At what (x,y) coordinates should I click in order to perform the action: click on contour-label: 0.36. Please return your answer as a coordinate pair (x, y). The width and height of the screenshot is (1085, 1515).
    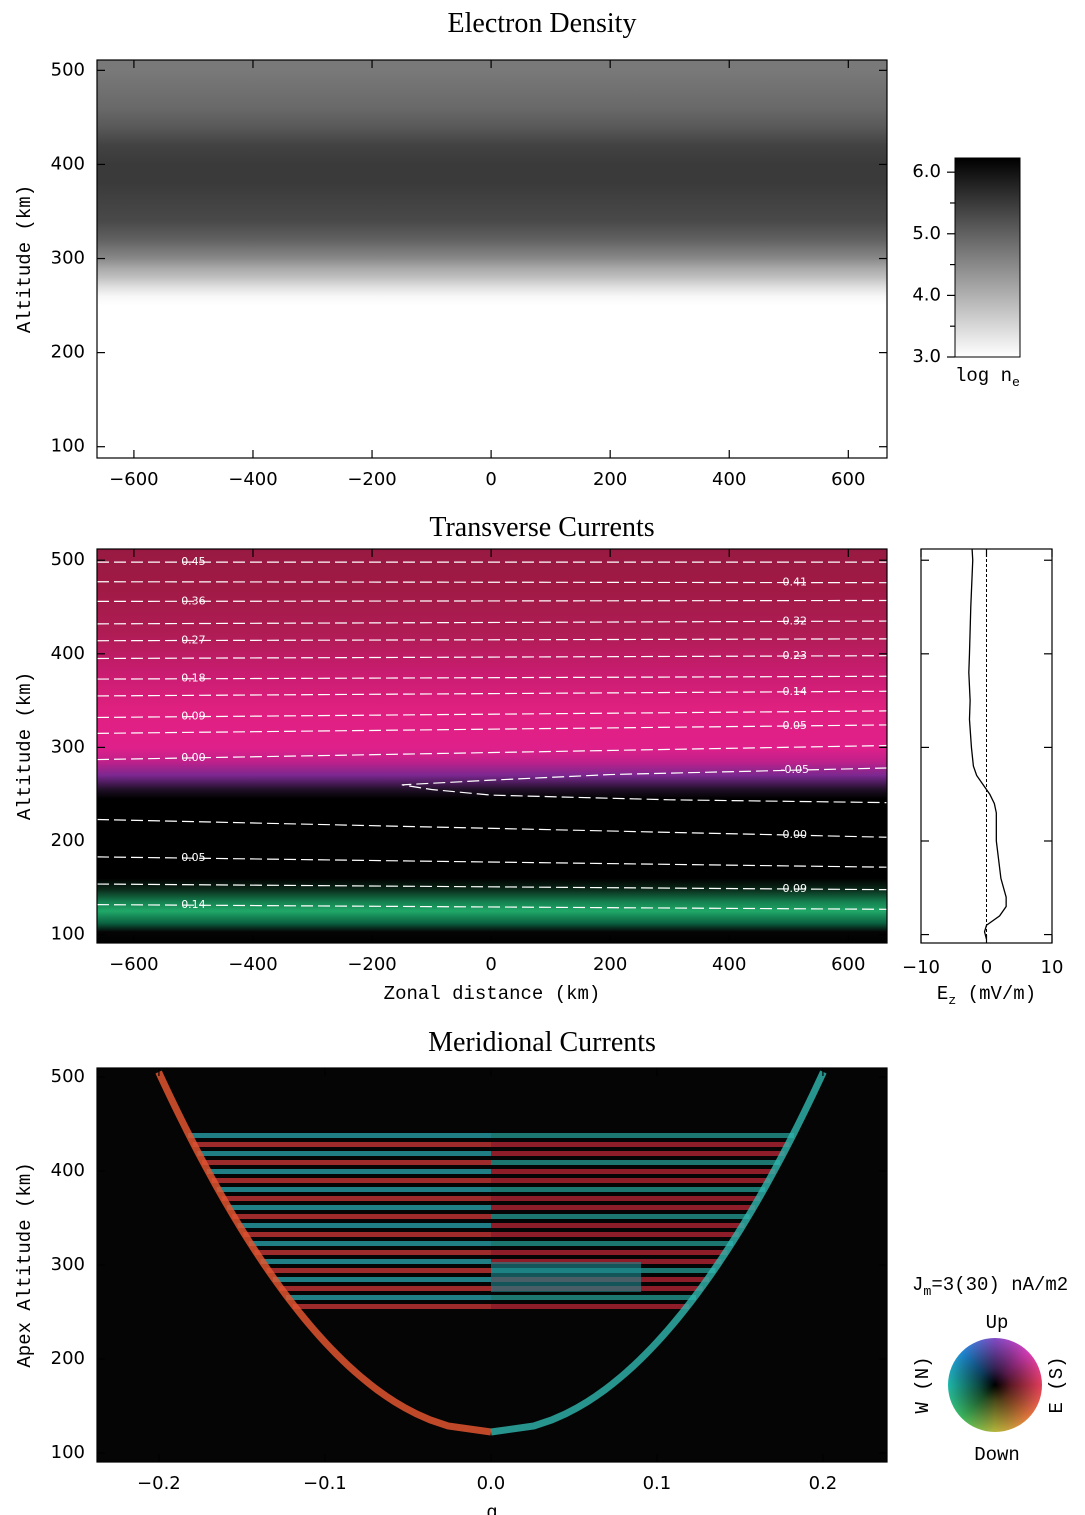
    Looking at the image, I should click on (193, 600).